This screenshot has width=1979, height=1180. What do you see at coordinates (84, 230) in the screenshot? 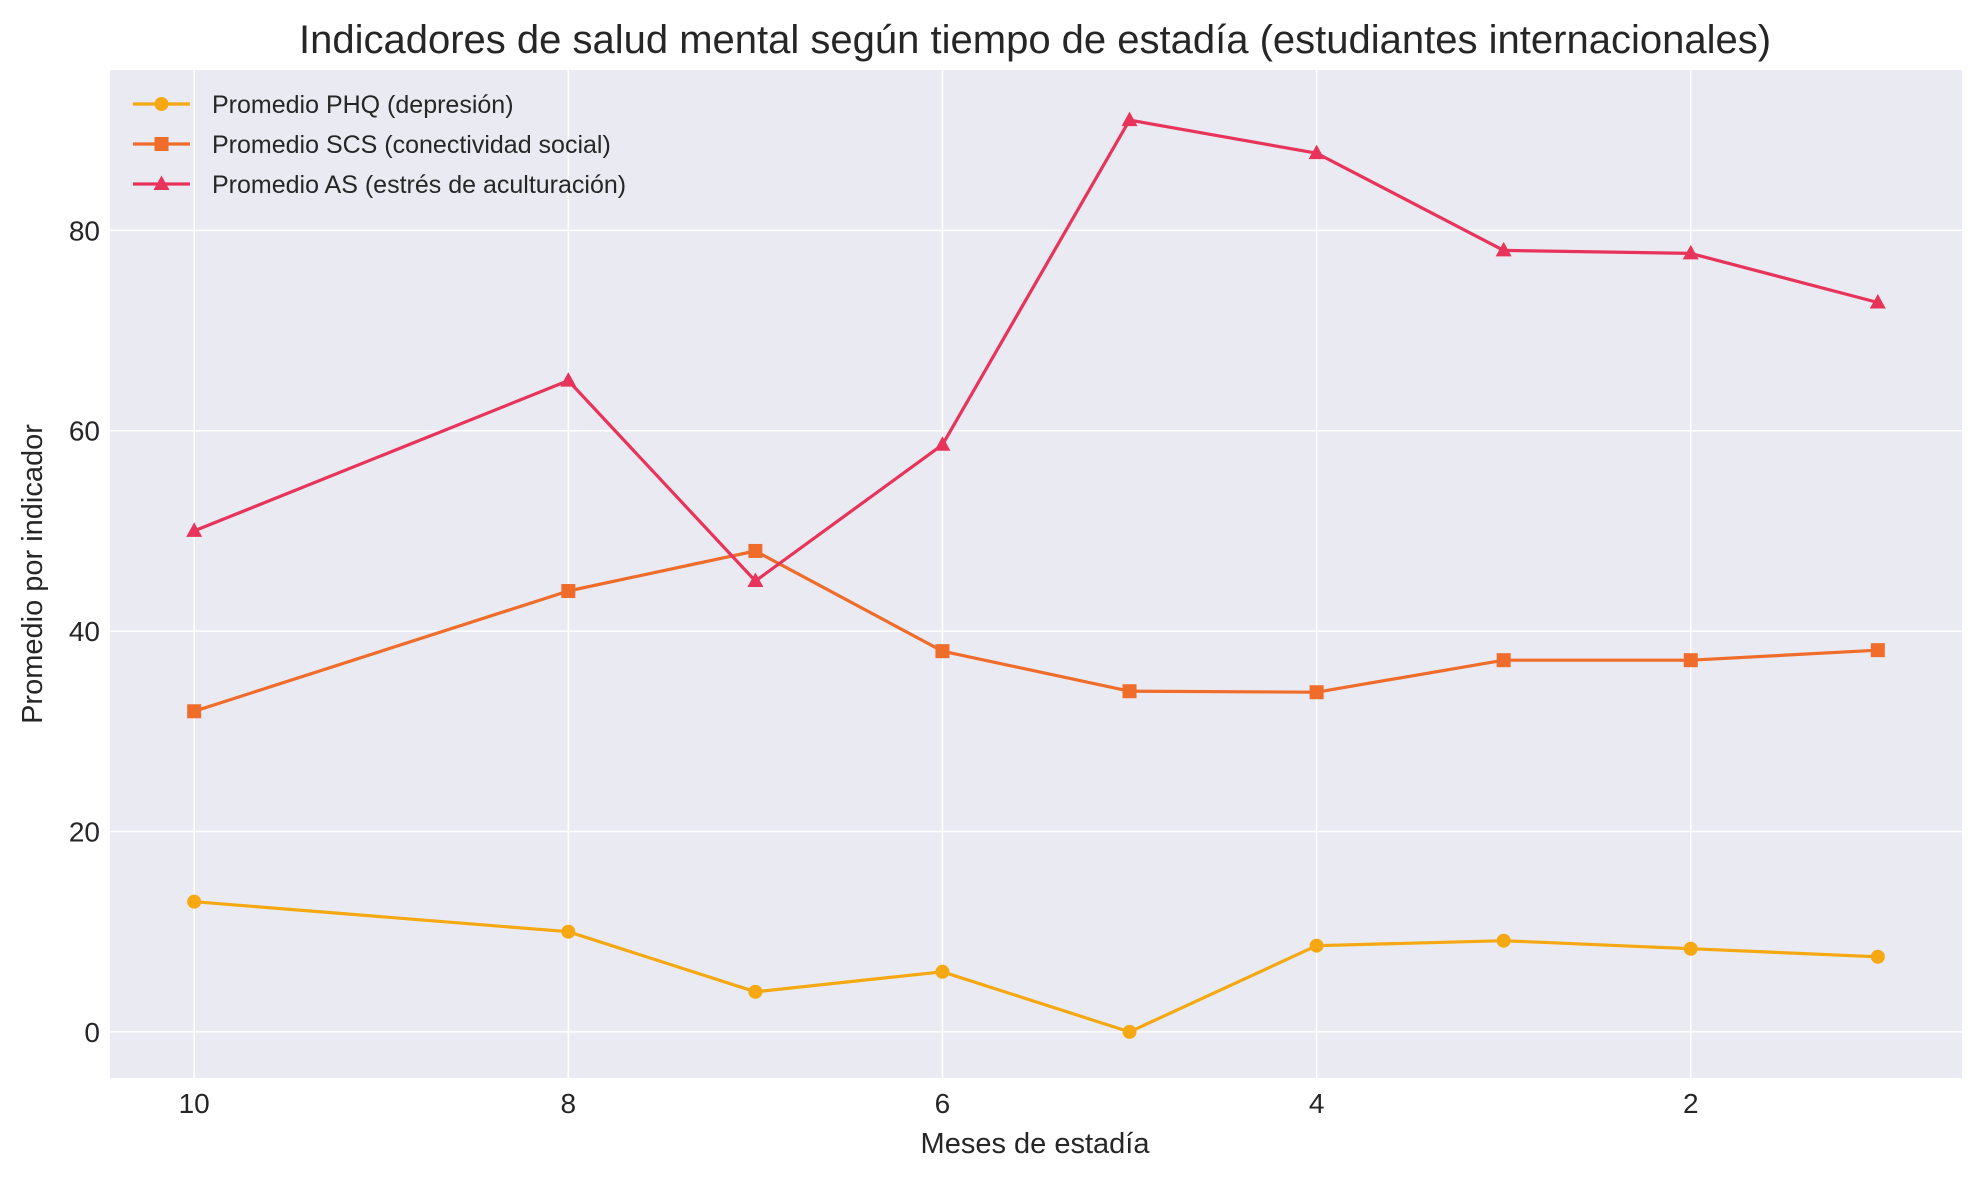
I see `y-tick-label: 80` at bounding box center [84, 230].